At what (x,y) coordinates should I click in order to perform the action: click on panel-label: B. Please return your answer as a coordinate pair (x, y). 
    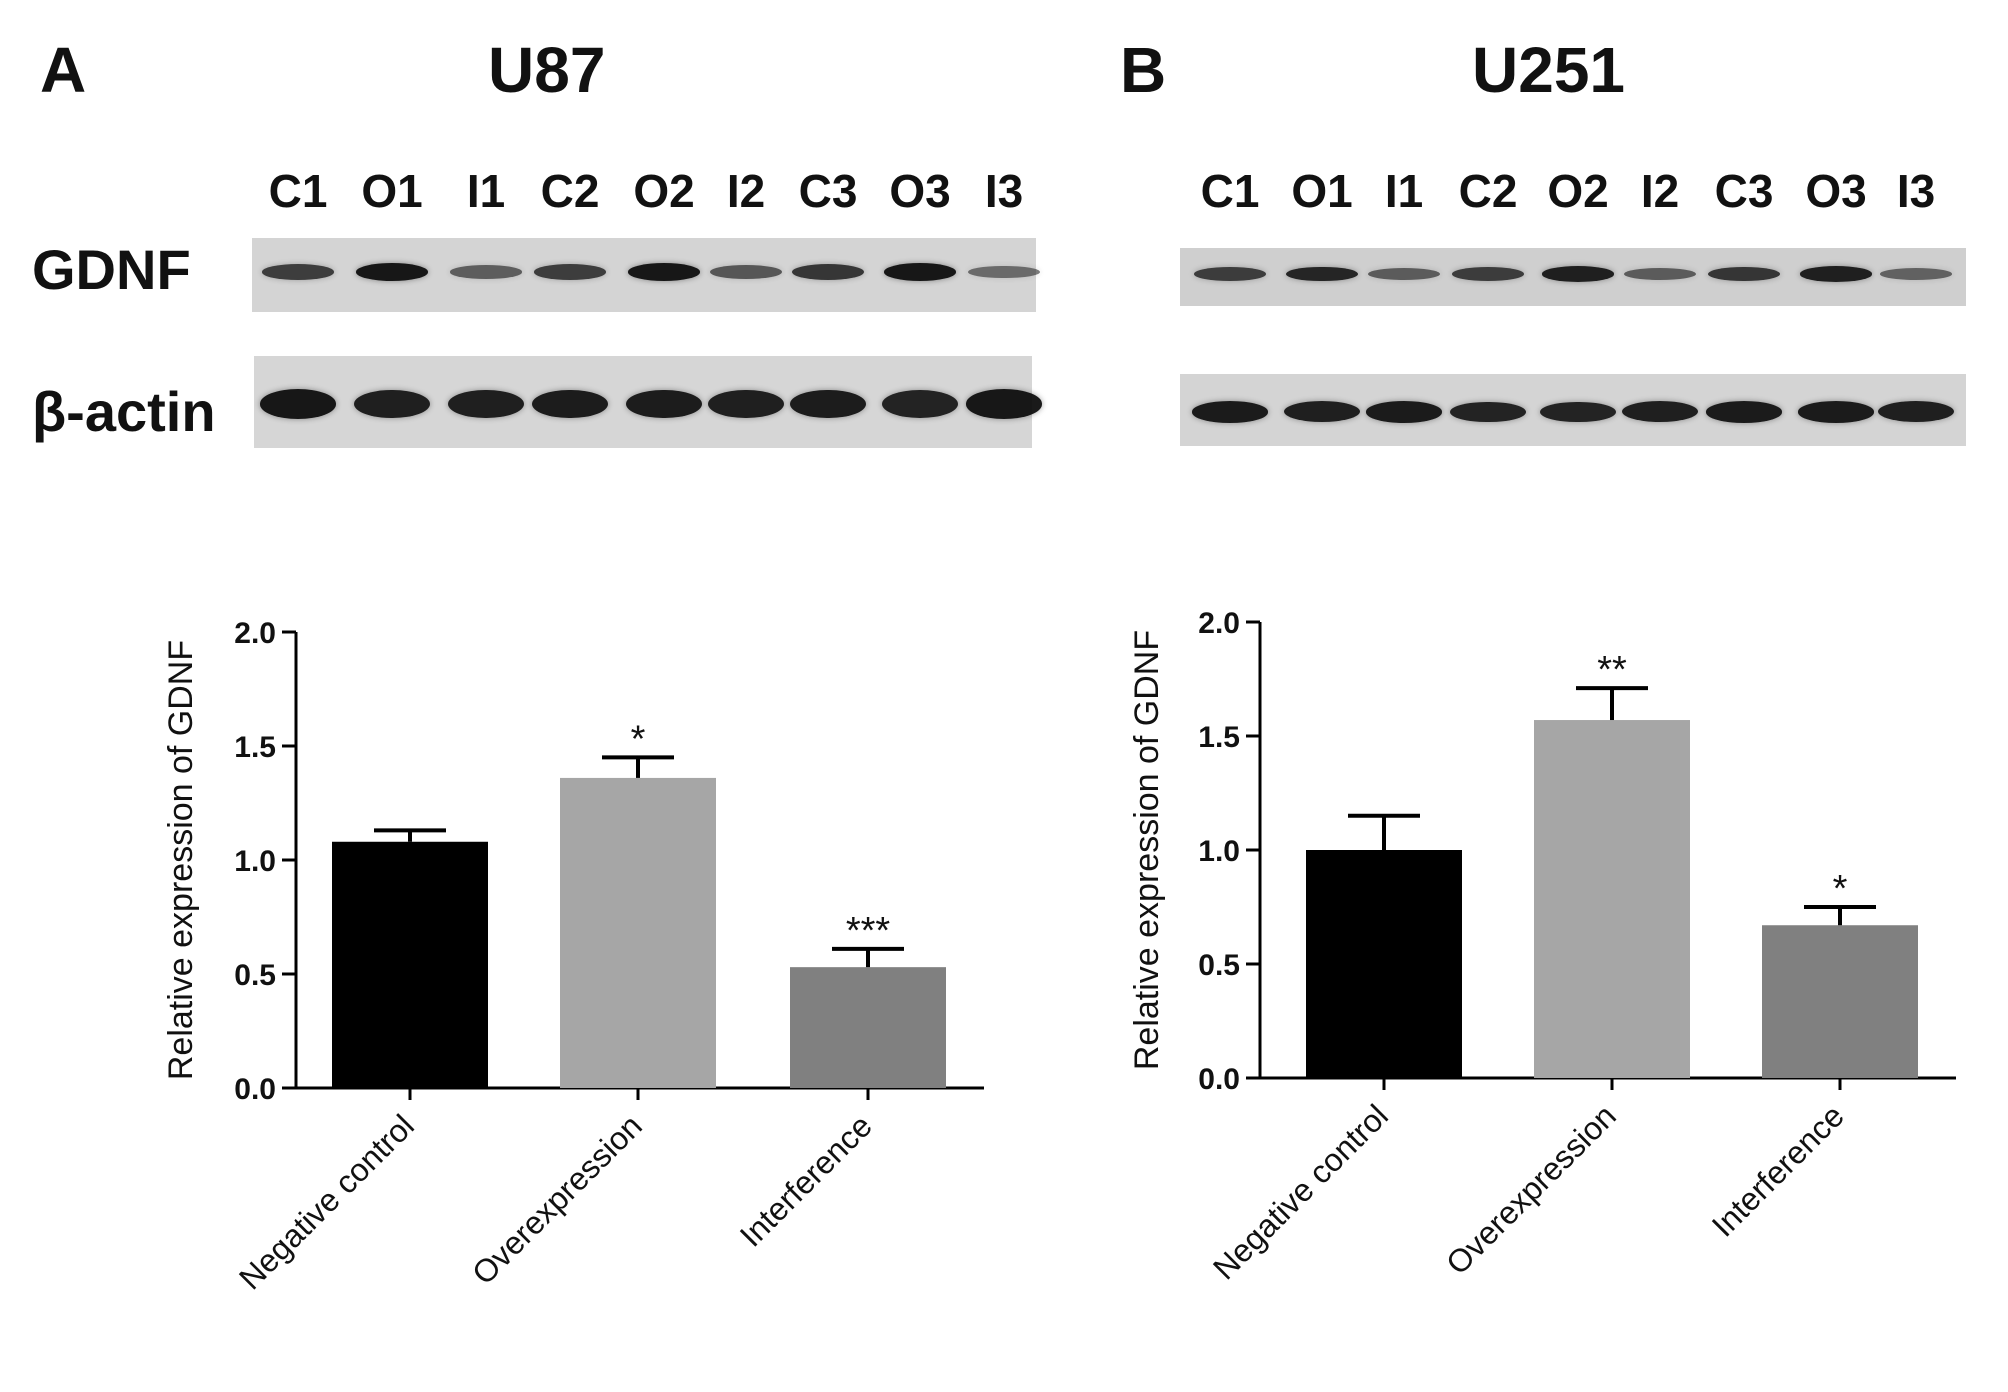
    Looking at the image, I should click on (1143, 70).